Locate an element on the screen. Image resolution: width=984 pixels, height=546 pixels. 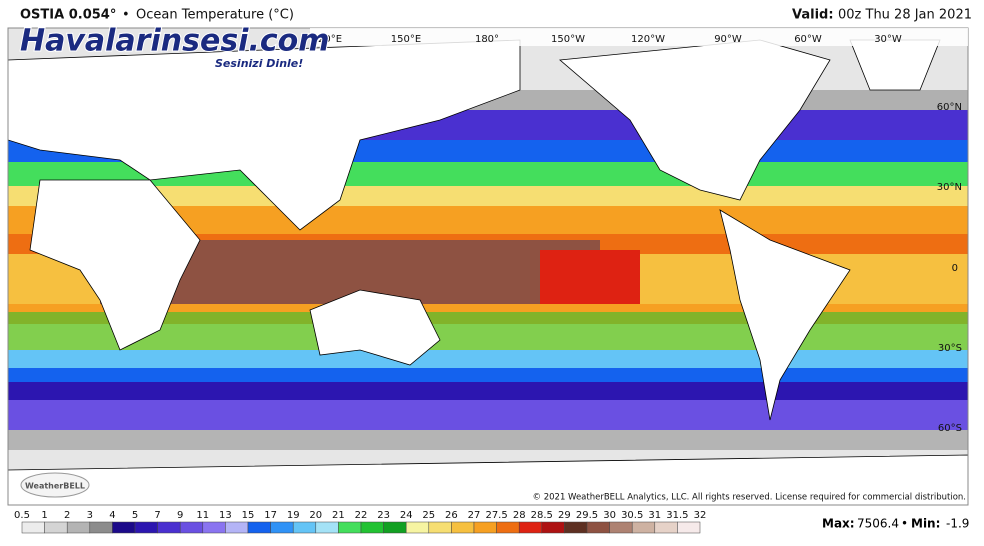
colorbar-label: 29 is located at coordinates (564, 515).